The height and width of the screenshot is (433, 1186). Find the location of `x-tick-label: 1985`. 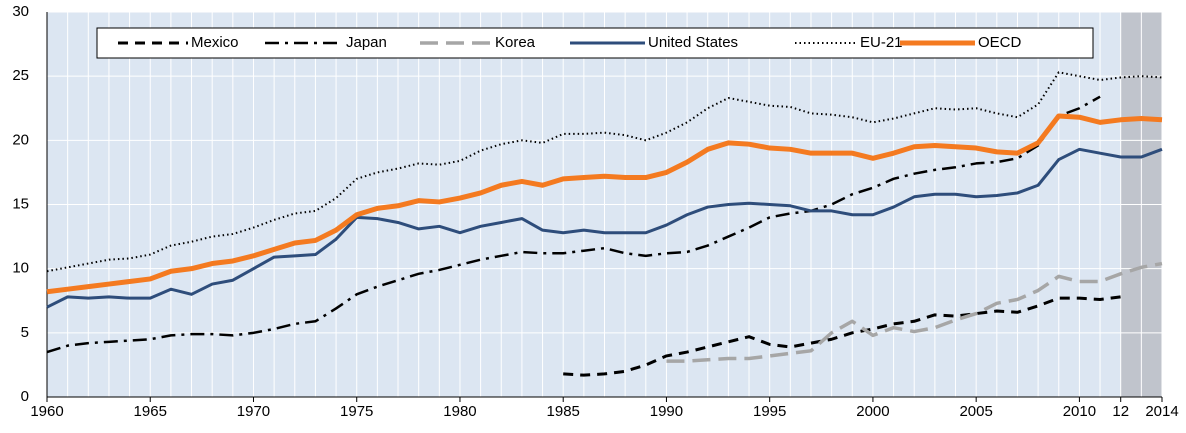

x-tick-label: 1985 is located at coordinates (563, 411).